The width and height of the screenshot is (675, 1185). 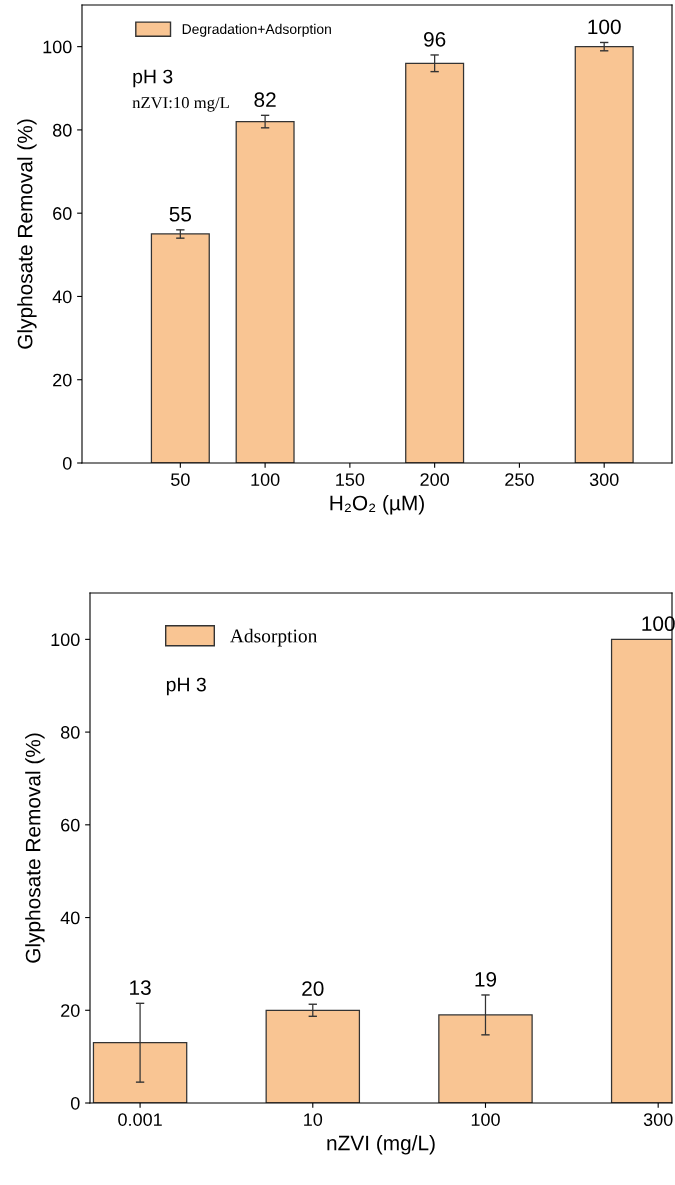 What do you see at coordinates (604, 27) in the screenshot?
I see `data-label: 100` at bounding box center [604, 27].